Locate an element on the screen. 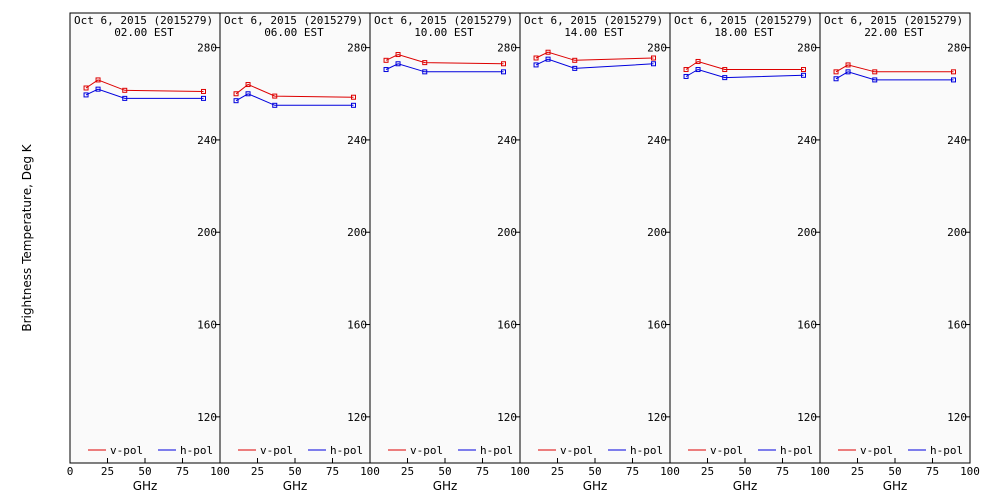  panel-subtitle: 06.00 EST is located at coordinates (294, 32).